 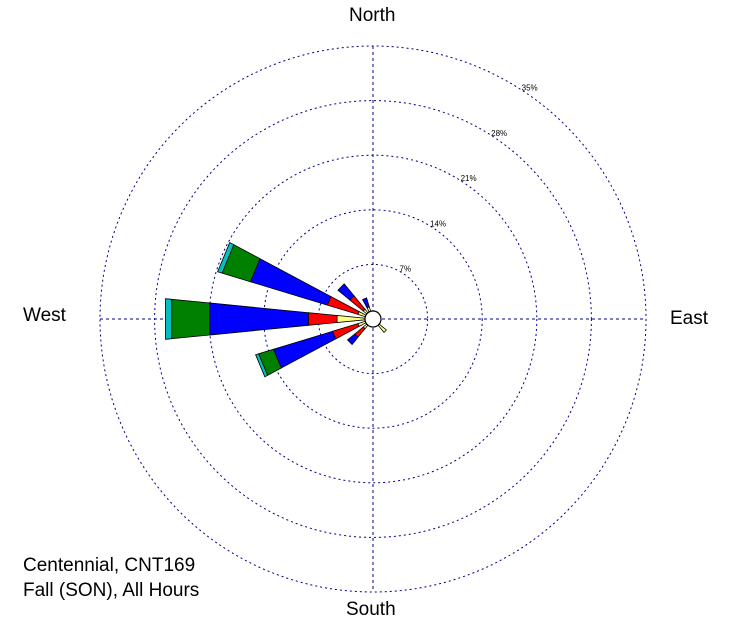 I want to click on petal-292.5-segment-5, so click(x=226, y=257).